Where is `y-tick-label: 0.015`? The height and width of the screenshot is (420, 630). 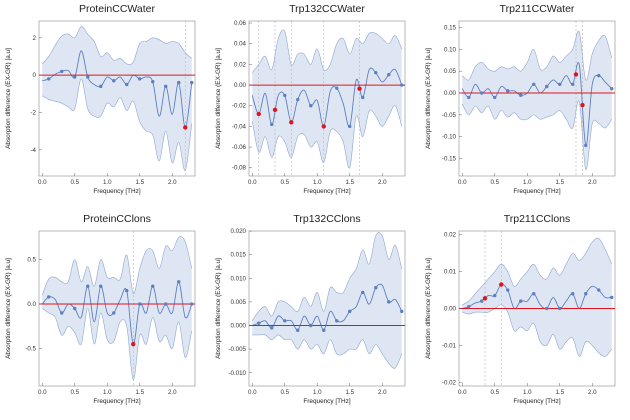
y-tick-label: 0.015 is located at coordinates (239, 255).